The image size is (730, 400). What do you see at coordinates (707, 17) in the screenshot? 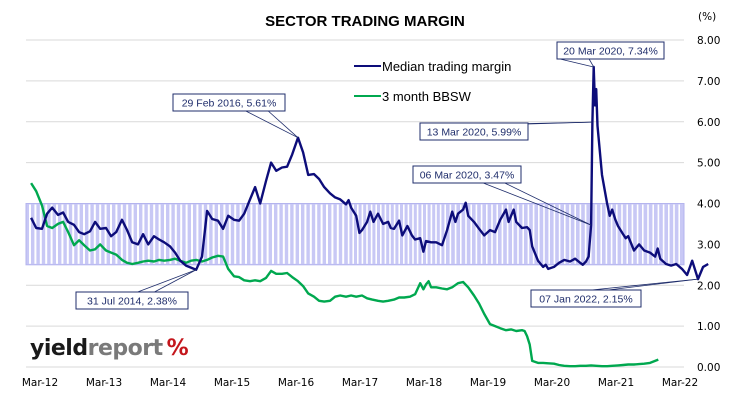
I see `y-axis-unit-label: (%)` at bounding box center [707, 17].